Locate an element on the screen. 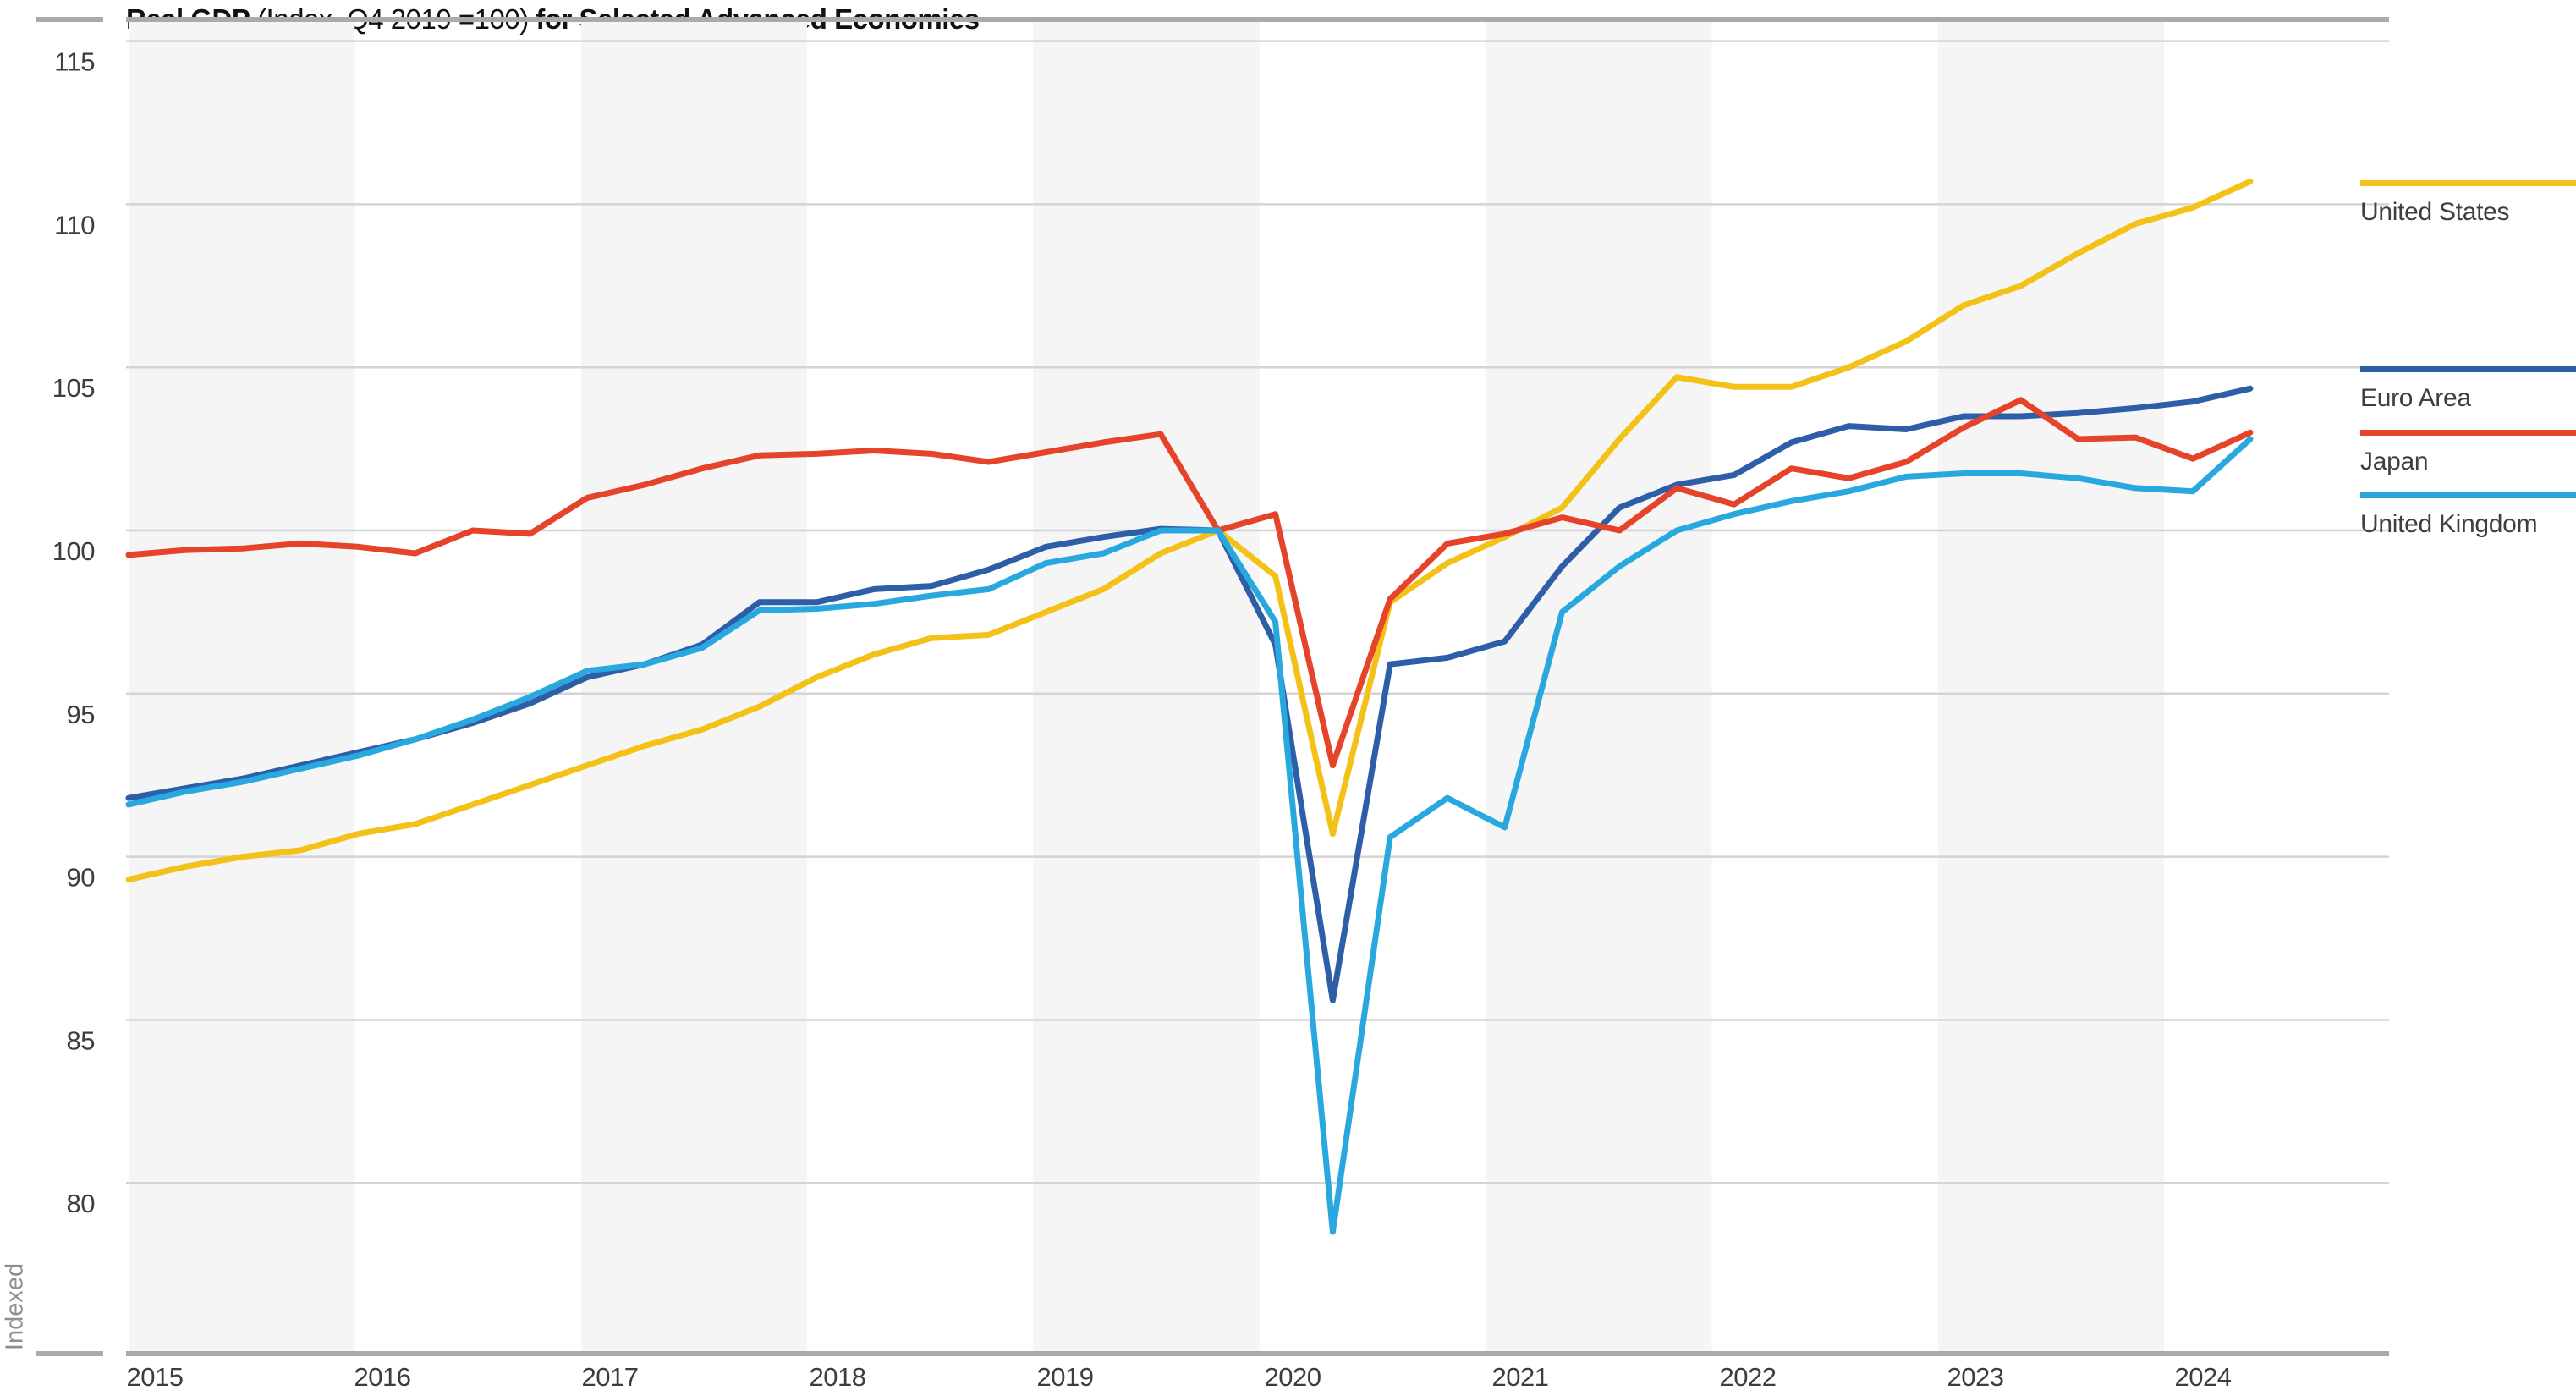 This screenshot has height=1396, width=2576. x-year-label-2024: 2024 is located at coordinates (2204, 1377).